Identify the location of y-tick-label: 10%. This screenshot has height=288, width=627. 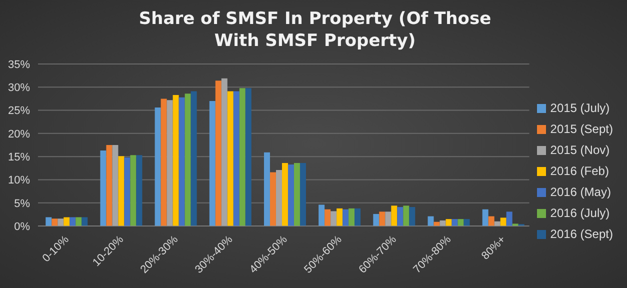
(19, 180).